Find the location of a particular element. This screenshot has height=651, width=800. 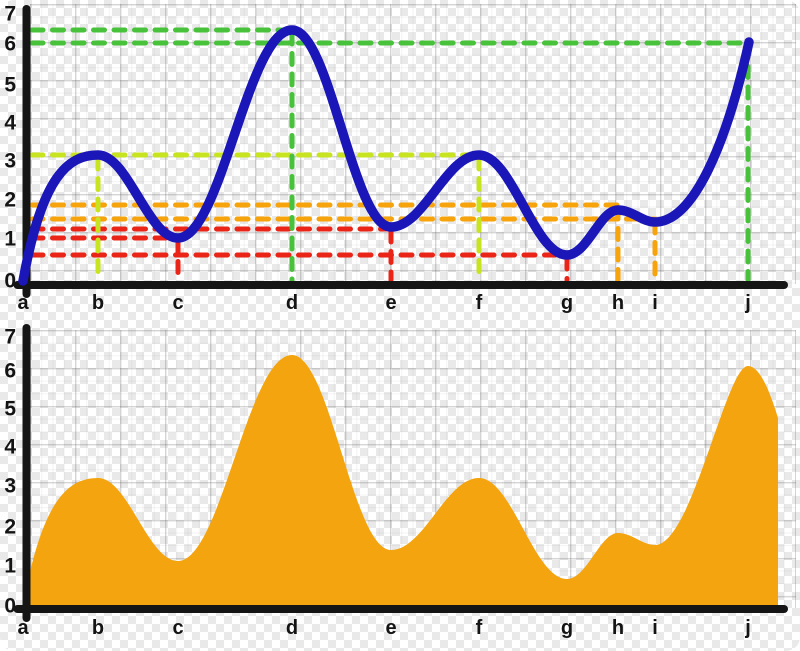

top-x-tick-a: a is located at coordinates (23, 303).